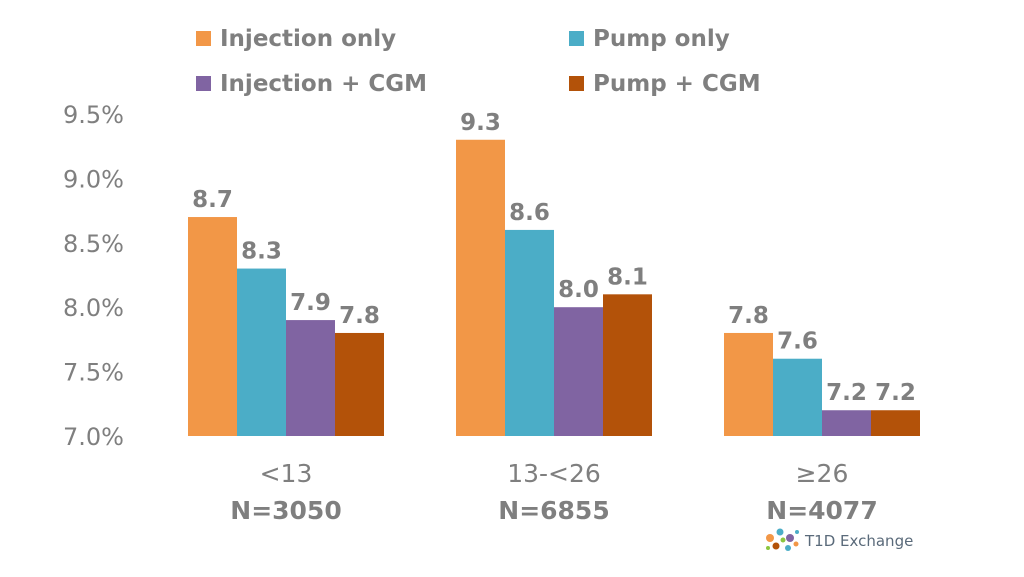  Describe the element at coordinates (677, 84) in the screenshot. I see `legend-label-pump-cgm: Pump + CGM` at that location.